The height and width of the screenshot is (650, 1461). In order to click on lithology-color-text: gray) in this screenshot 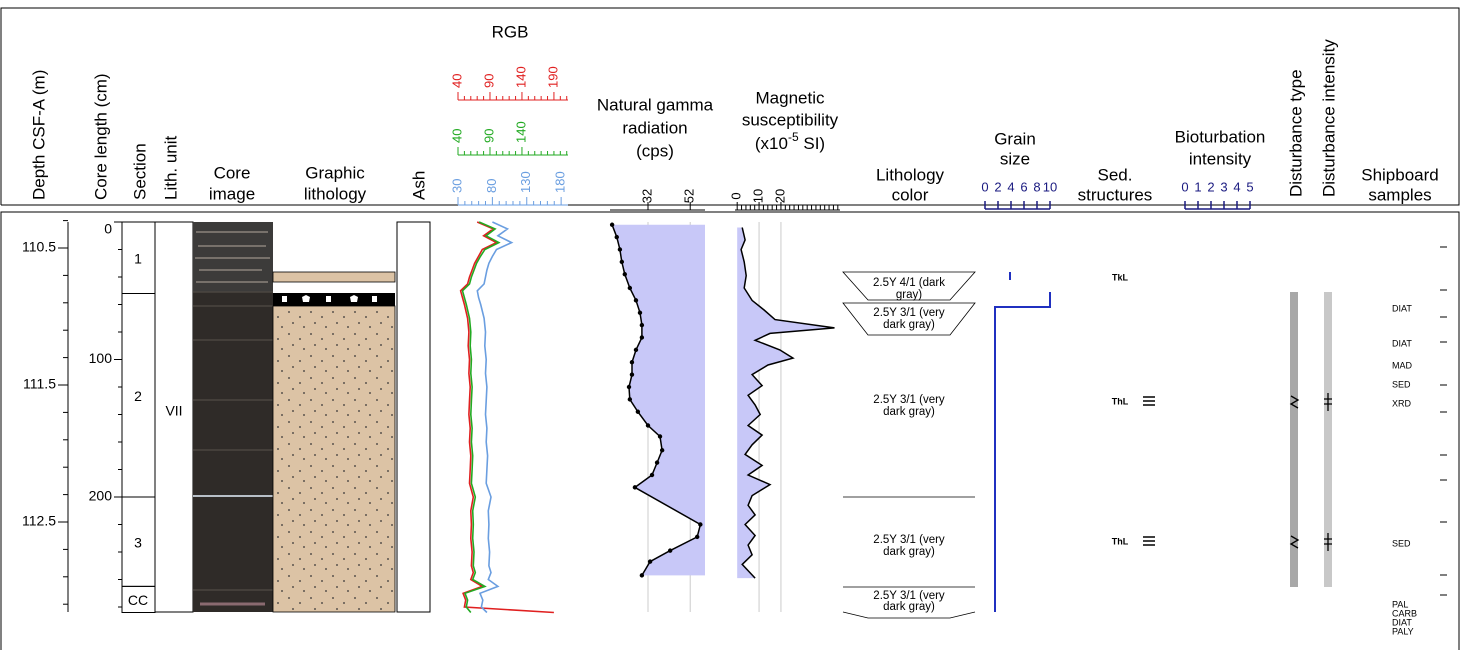, I will do `click(909, 295)`.